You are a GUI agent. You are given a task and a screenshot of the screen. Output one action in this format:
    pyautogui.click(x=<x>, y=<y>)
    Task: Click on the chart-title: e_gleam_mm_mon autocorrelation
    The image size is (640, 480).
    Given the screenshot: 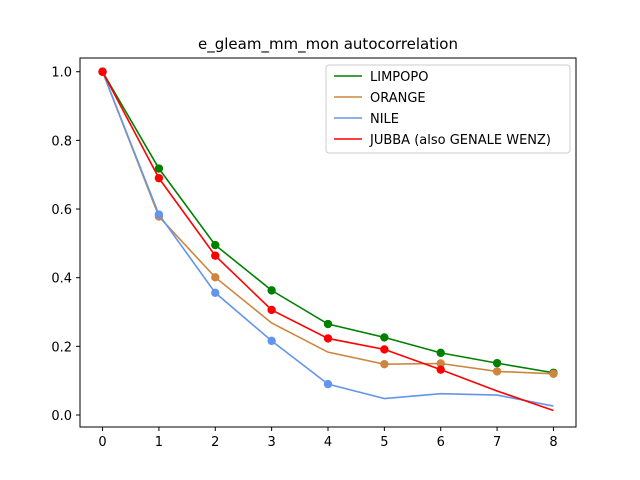 What is the action you would take?
    pyautogui.click(x=328, y=44)
    